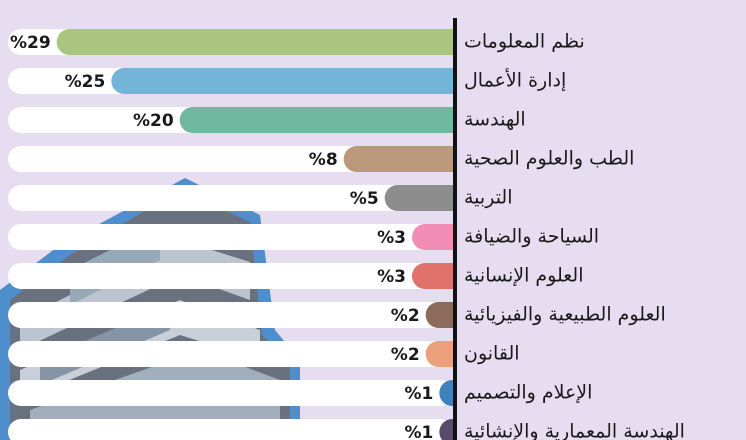 The height and width of the screenshot is (440, 746). I want to click on value-label: %29, so click(30, 43).